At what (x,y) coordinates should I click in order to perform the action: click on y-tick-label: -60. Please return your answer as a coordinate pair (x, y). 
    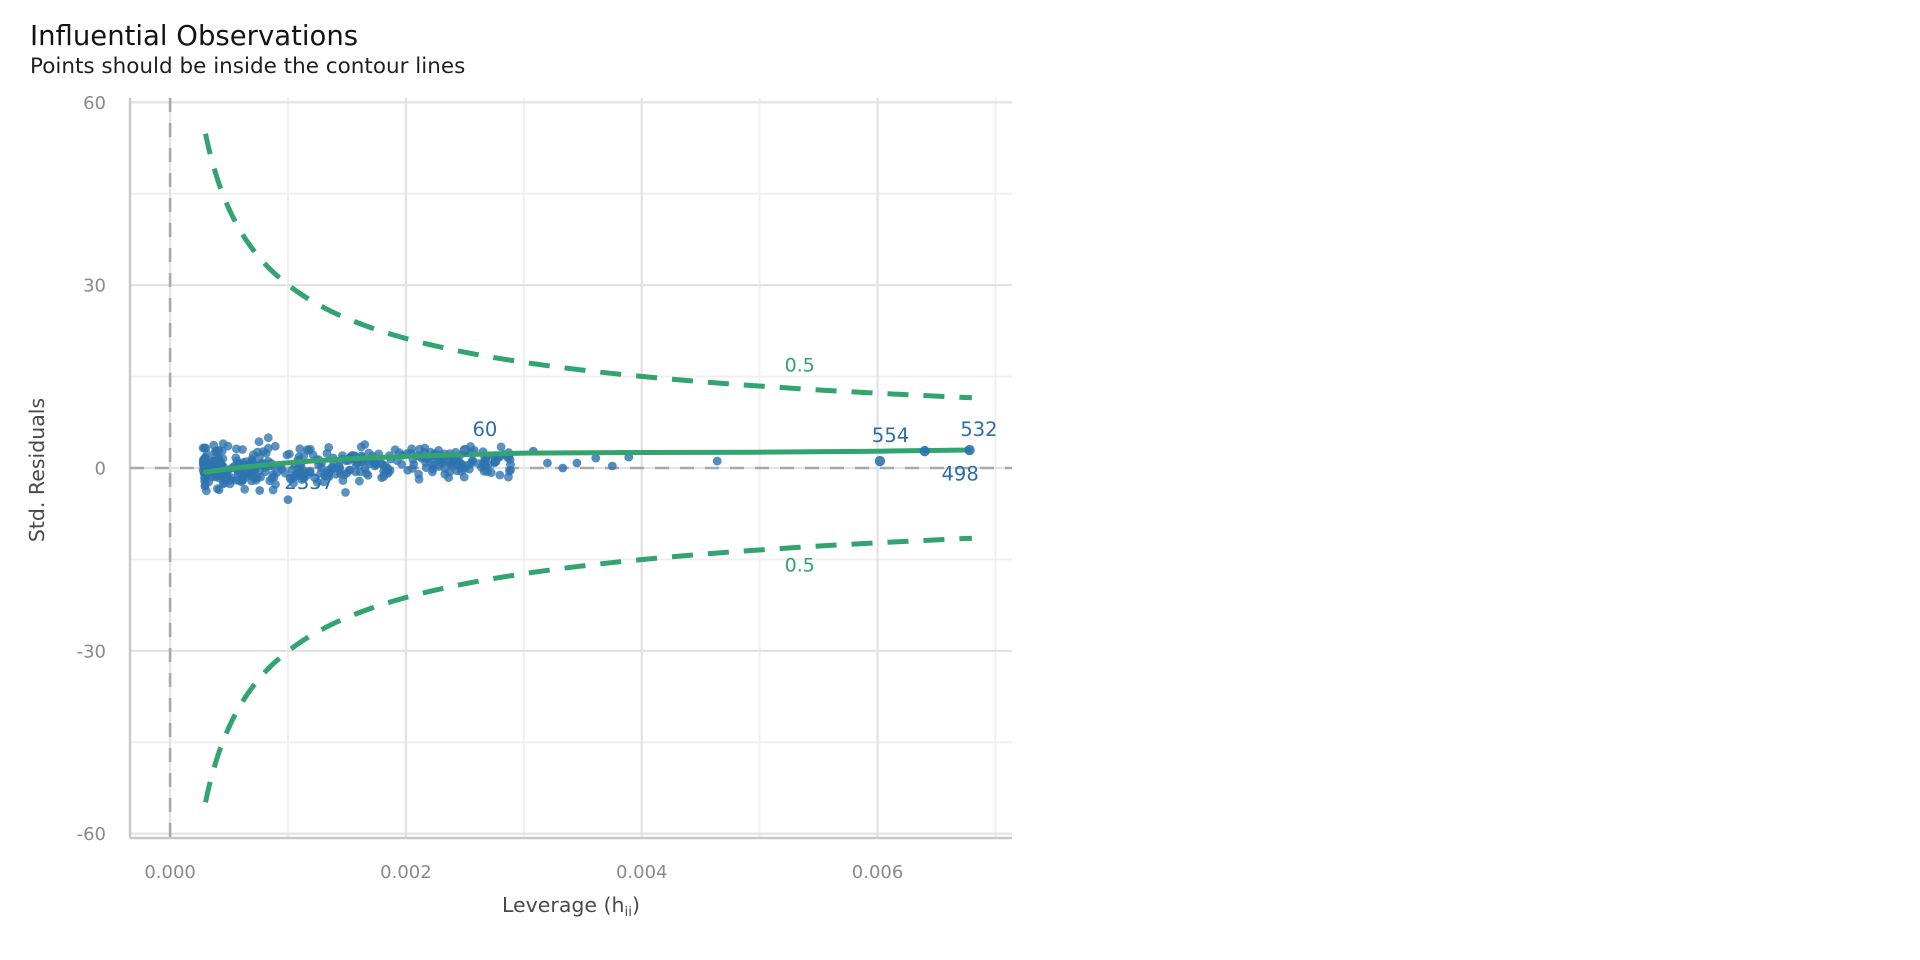
    Looking at the image, I should click on (91, 834).